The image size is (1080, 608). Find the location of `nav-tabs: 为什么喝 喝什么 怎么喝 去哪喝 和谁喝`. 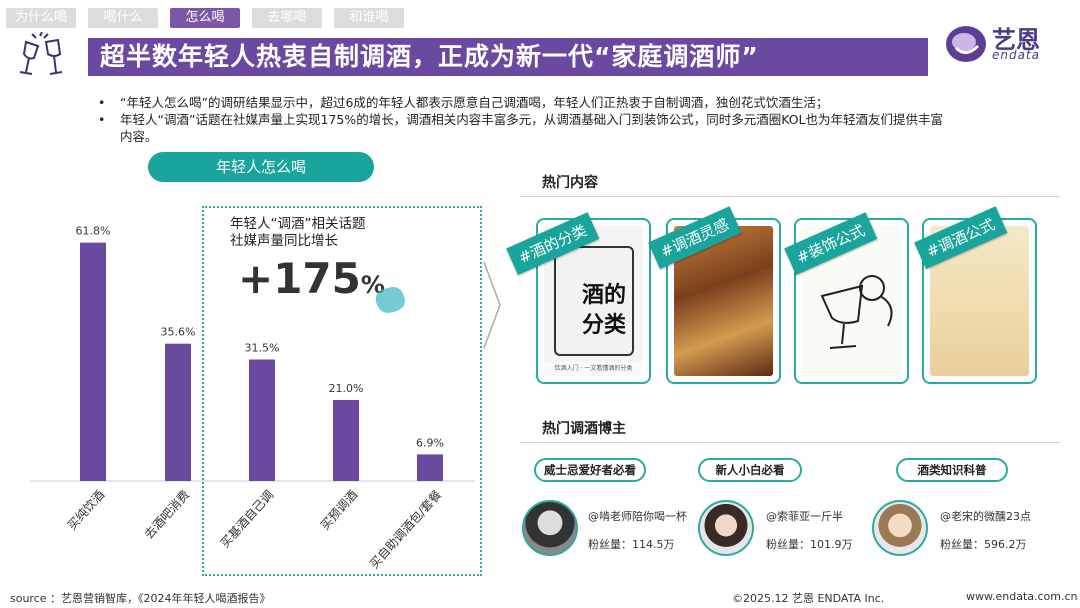

nav-tabs: 为什么喝 喝什么 怎么喝 去哪喝 和谁喝 is located at coordinates (205, 18).